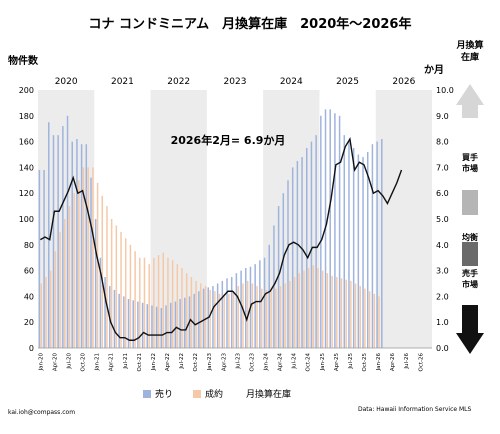 This screenshot has height=434, width=500. Describe the element at coordinates (442, 116) in the screenshot. I see `right-tick-9.0: 9.0` at that location.